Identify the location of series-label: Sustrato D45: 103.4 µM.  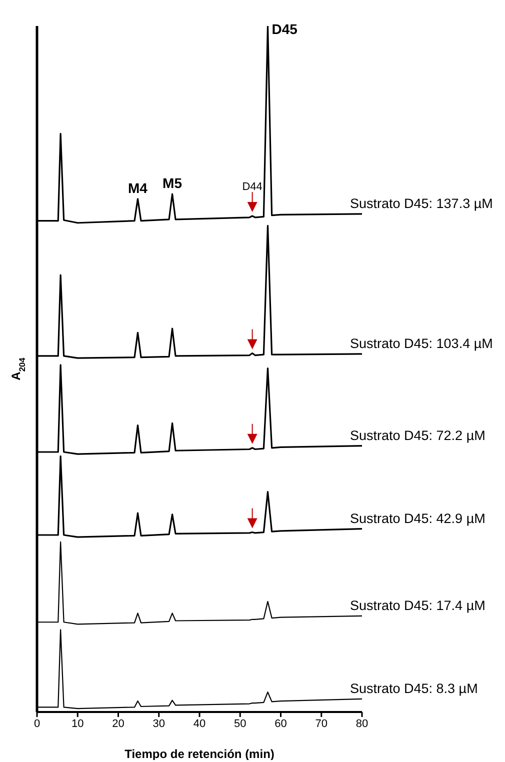
(421, 343).